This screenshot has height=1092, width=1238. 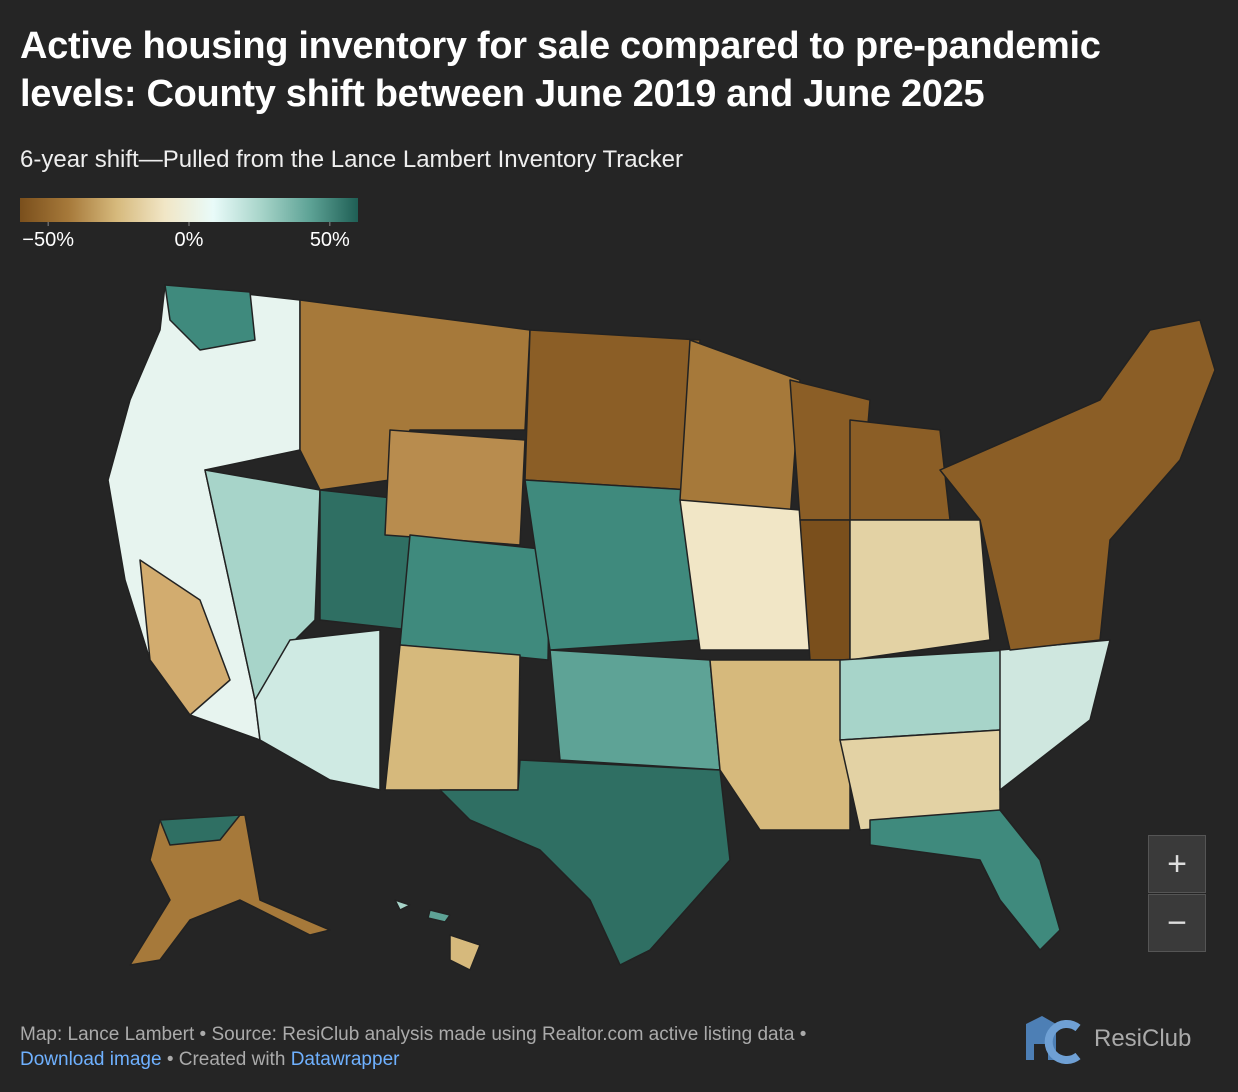 I want to click on region-nebraska-kansas, so click(x=612, y=565).